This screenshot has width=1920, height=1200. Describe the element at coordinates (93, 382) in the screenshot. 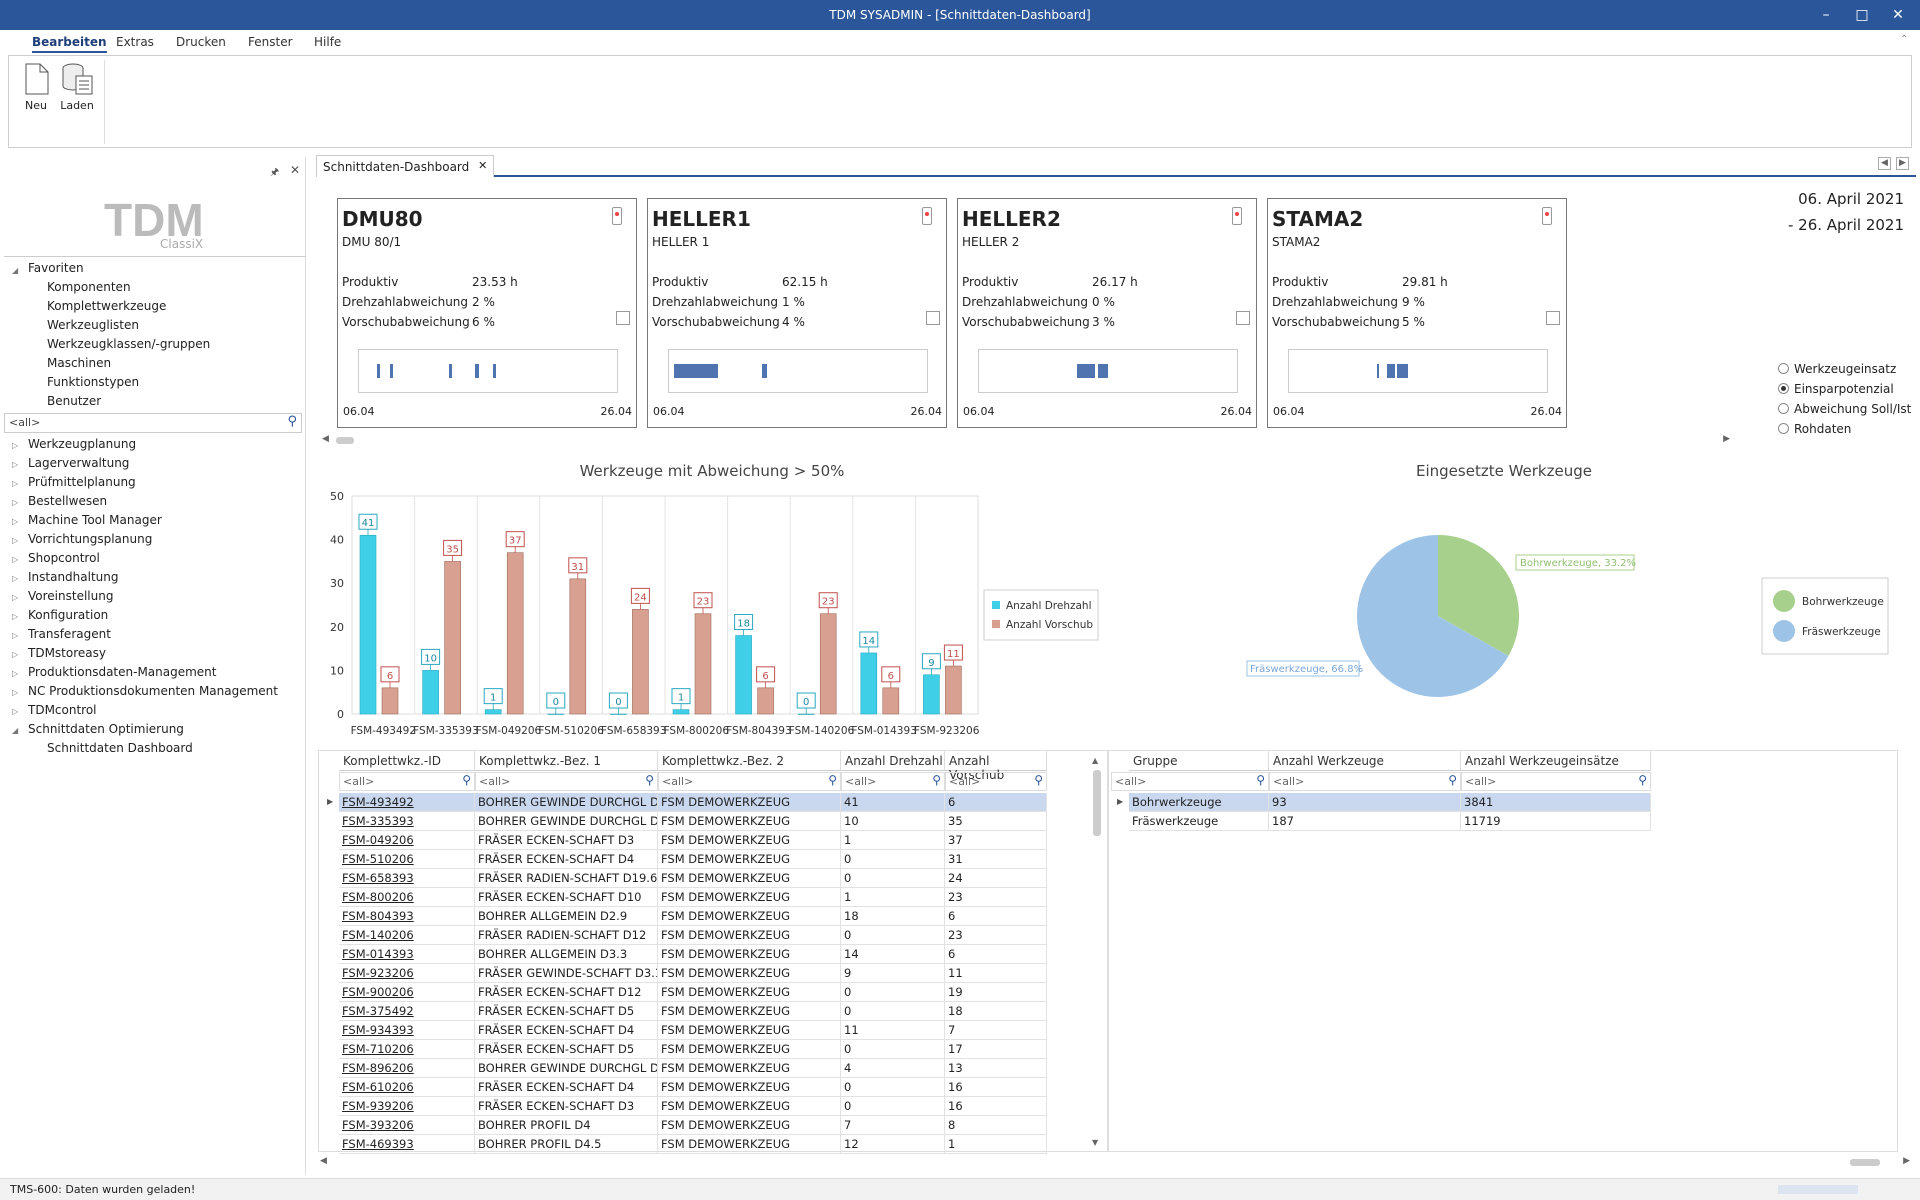

I see `favorite-item: Funktionstypen` at that location.